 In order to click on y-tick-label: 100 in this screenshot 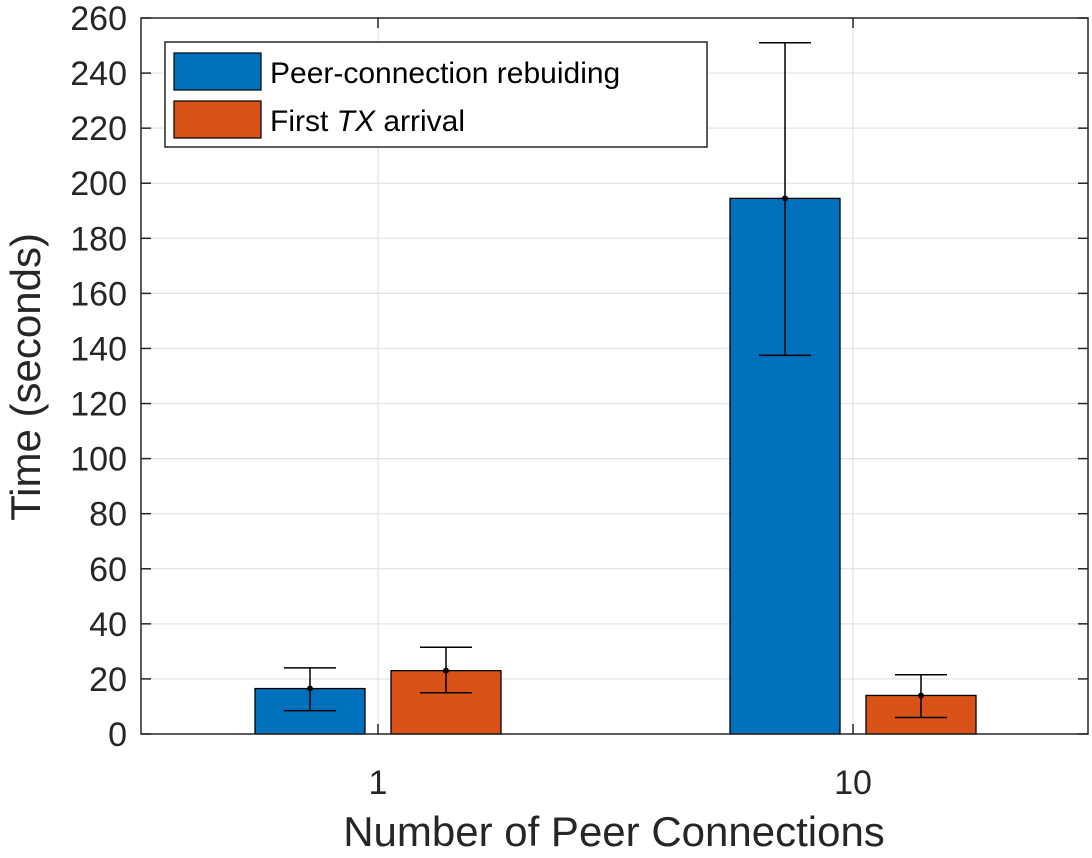, I will do `click(98, 460)`.